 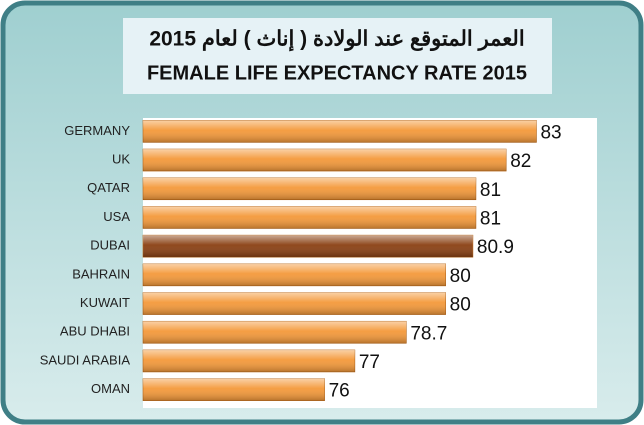 I want to click on data-label: 83, so click(x=550, y=132).